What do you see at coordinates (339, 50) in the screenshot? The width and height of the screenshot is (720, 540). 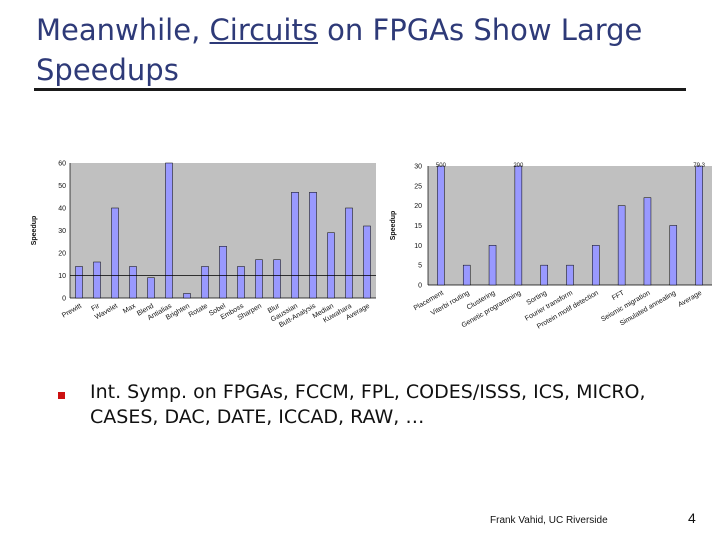 I see `title-post: on FPGAs Show Large Speedups` at bounding box center [339, 50].